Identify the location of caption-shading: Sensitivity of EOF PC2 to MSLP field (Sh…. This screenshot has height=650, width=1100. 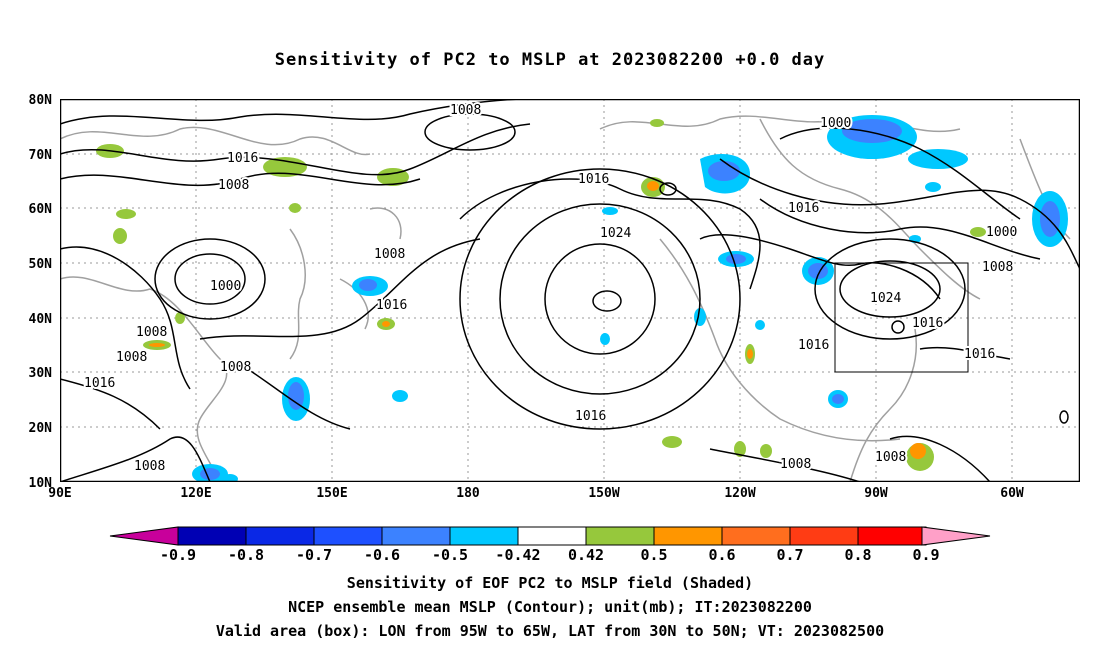
(550, 583).